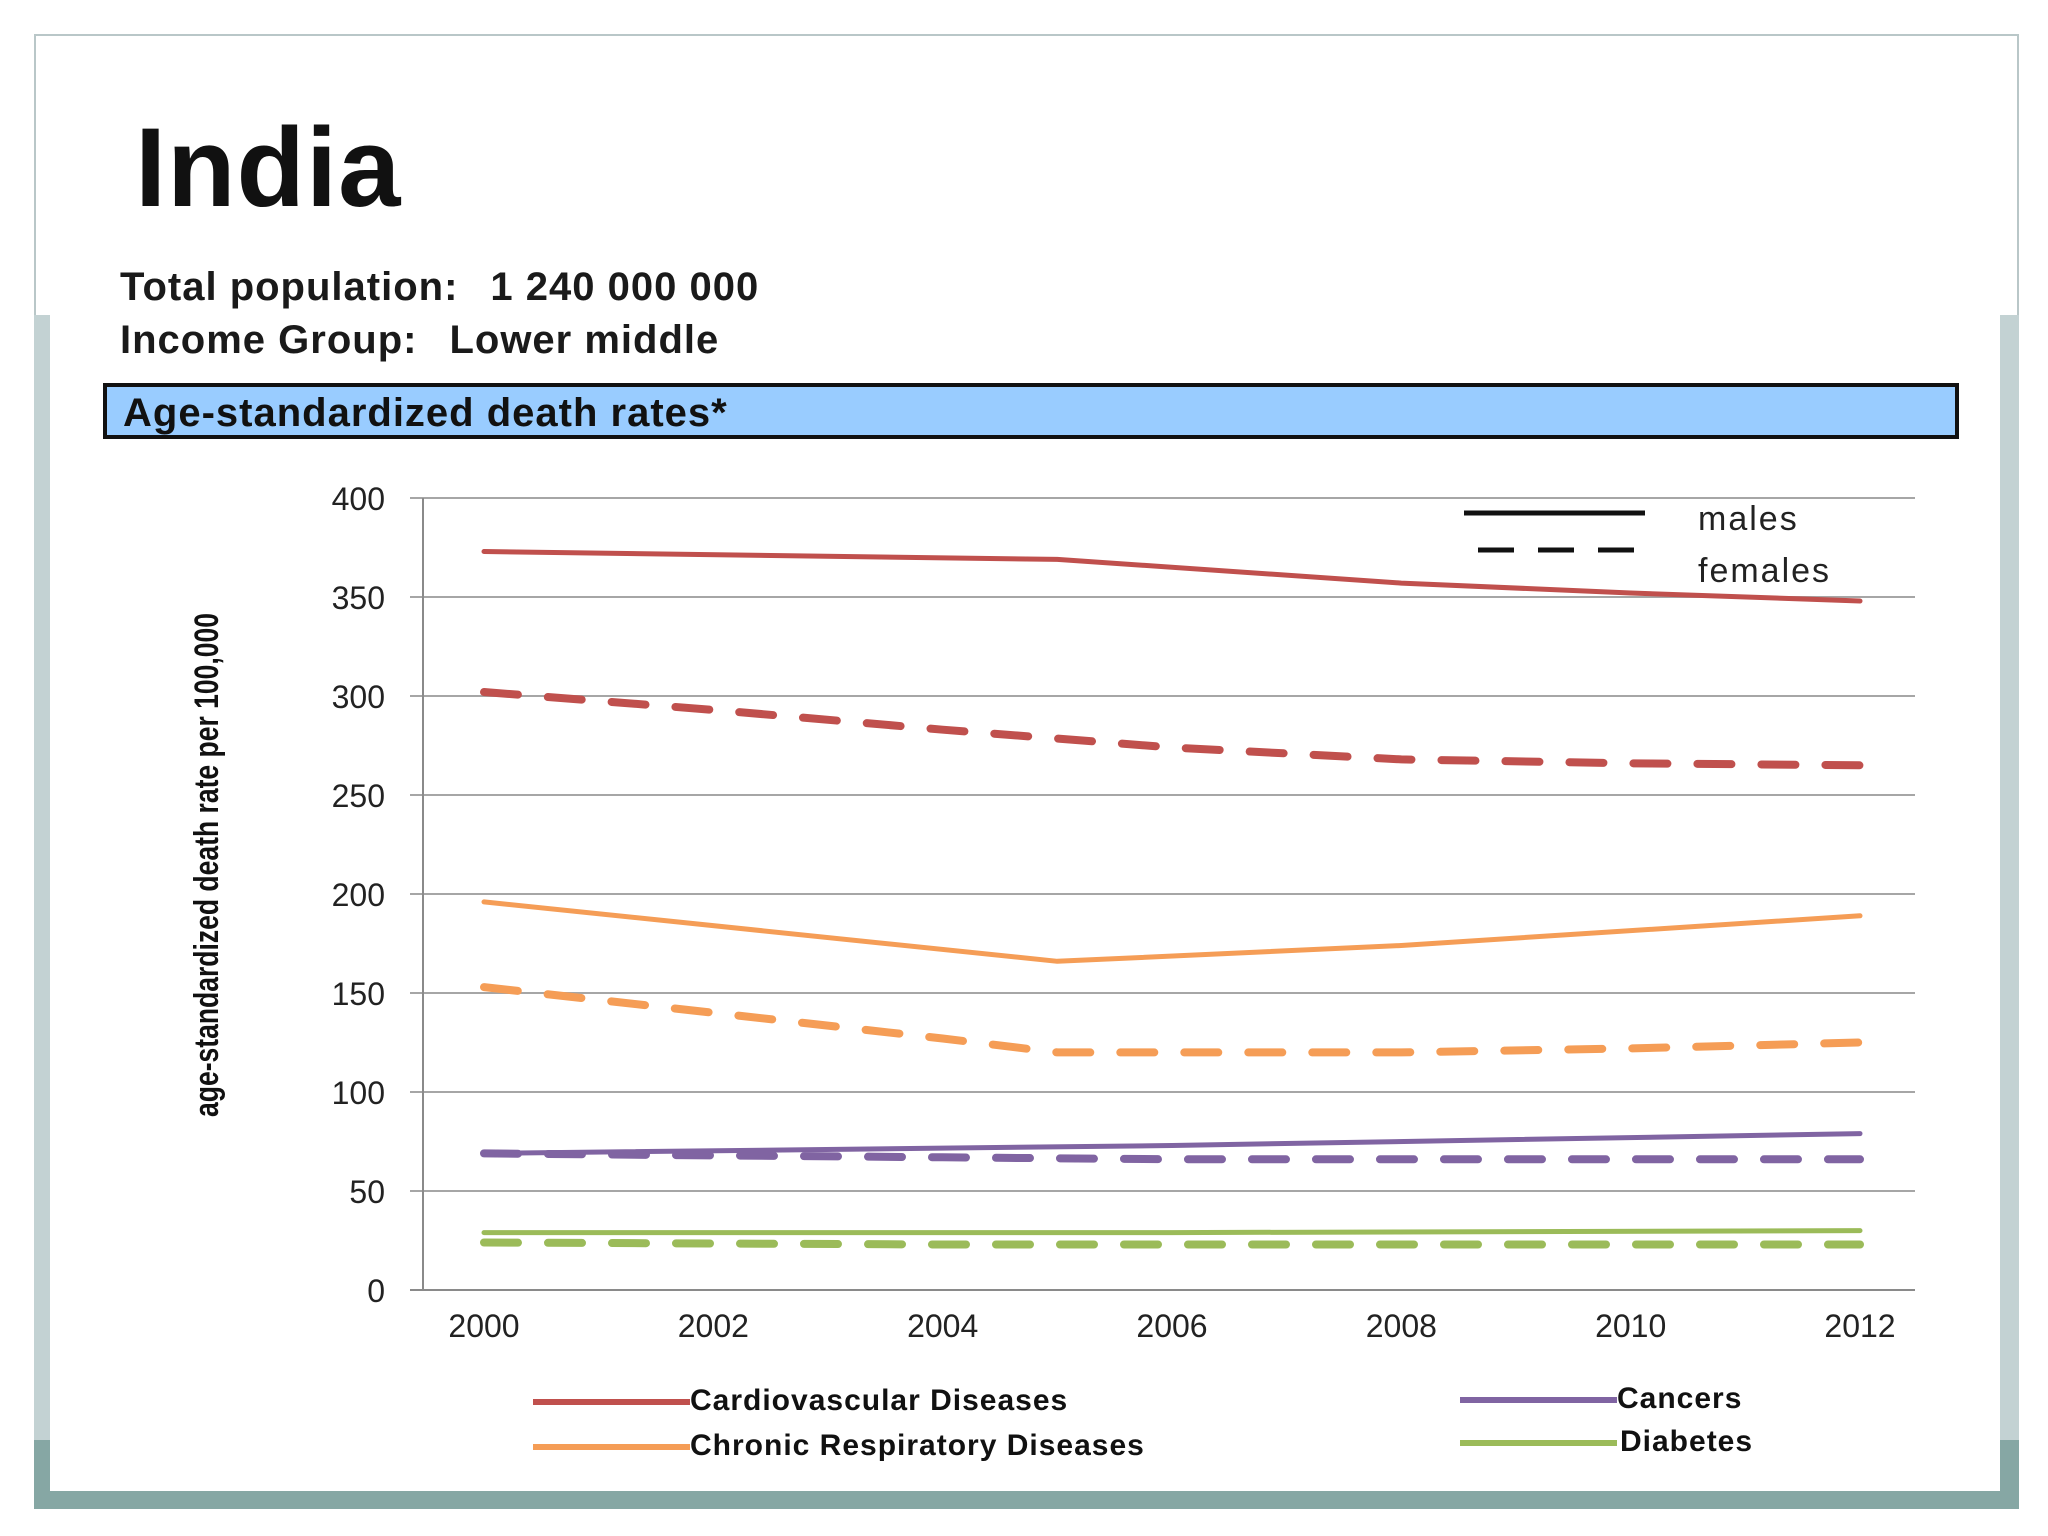  What do you see at coordinates (1630, 1326) in the screenshot?
I see `x-tick-label: 2010` at bounding box center [1630, 1326].